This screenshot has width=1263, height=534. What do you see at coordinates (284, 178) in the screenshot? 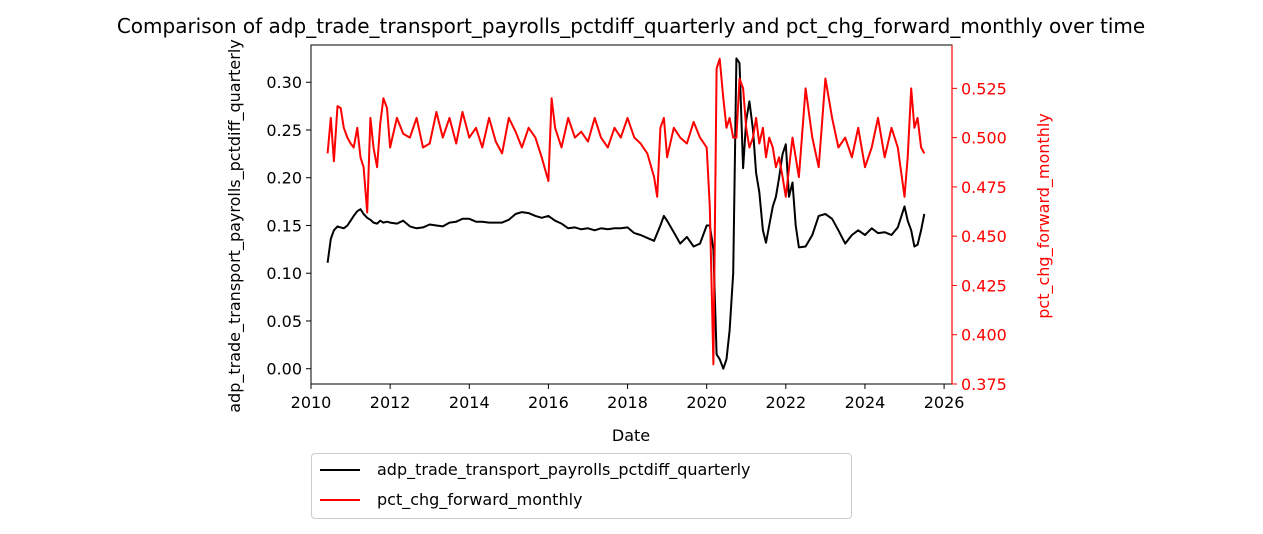
I see `y-tick-label: 0.20` at bounding box center [284, 178].